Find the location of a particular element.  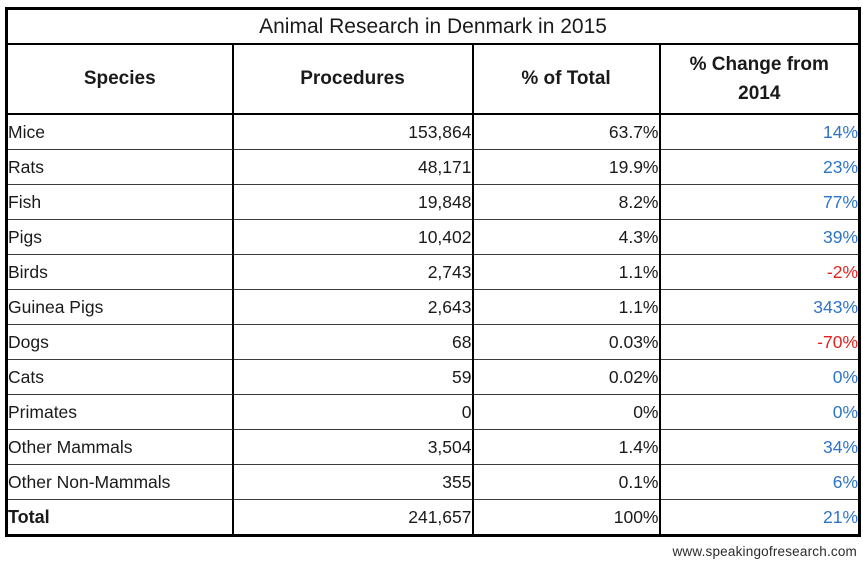

pct-total-cell: 0.03% is located at coordinates (565, 342).